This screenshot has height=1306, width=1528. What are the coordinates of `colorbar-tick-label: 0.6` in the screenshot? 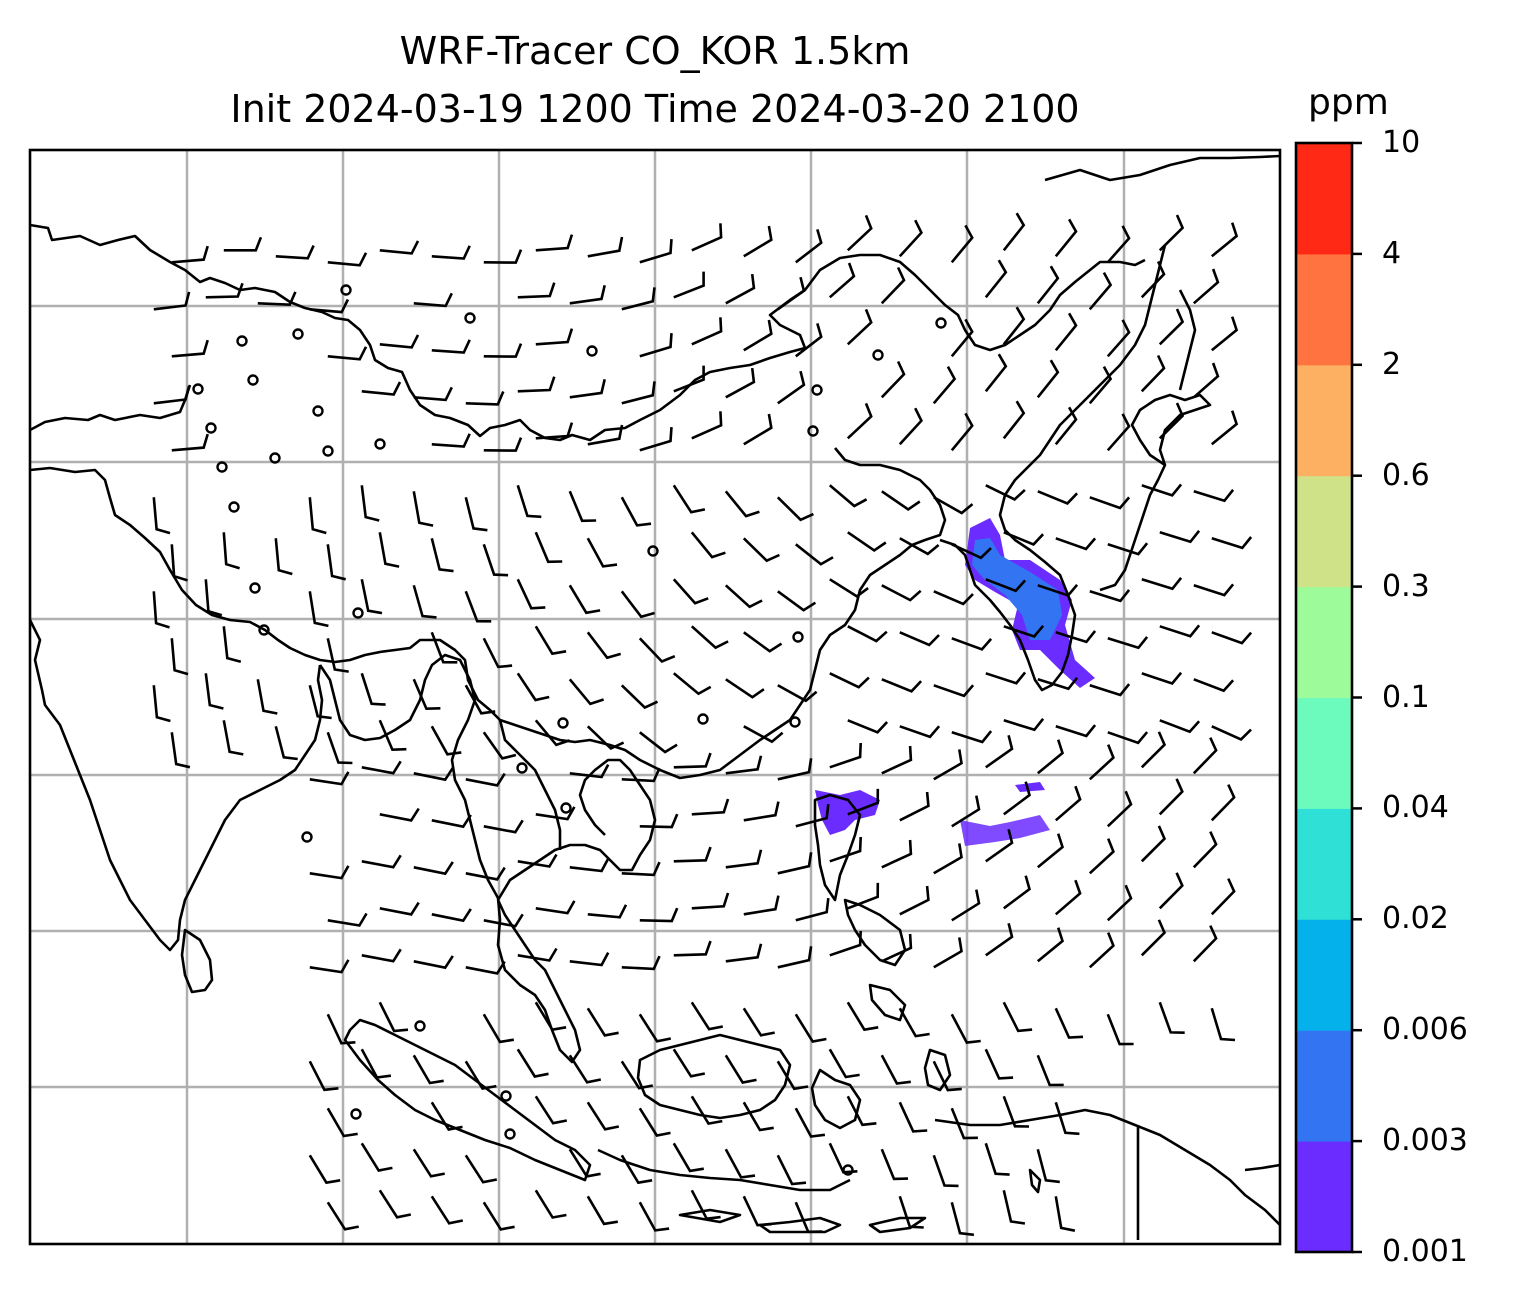 It's located at (1406, 475).